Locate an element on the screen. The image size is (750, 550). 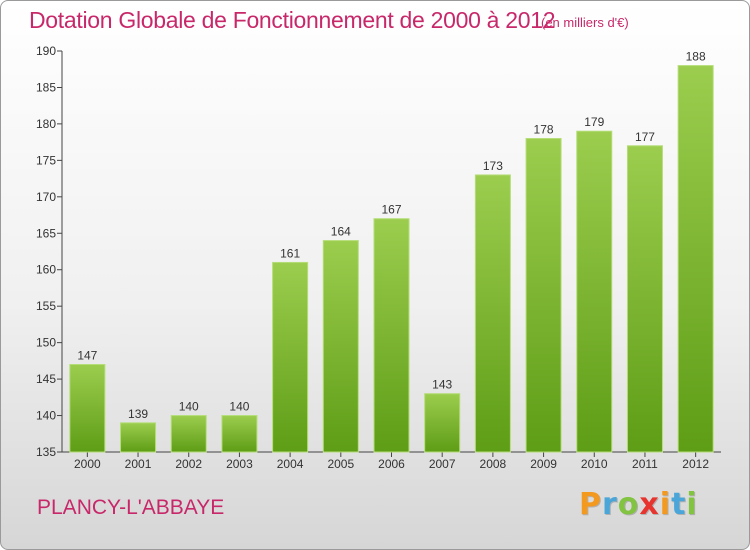
y-tick-label: 160 is located at coordinates (46, 270).